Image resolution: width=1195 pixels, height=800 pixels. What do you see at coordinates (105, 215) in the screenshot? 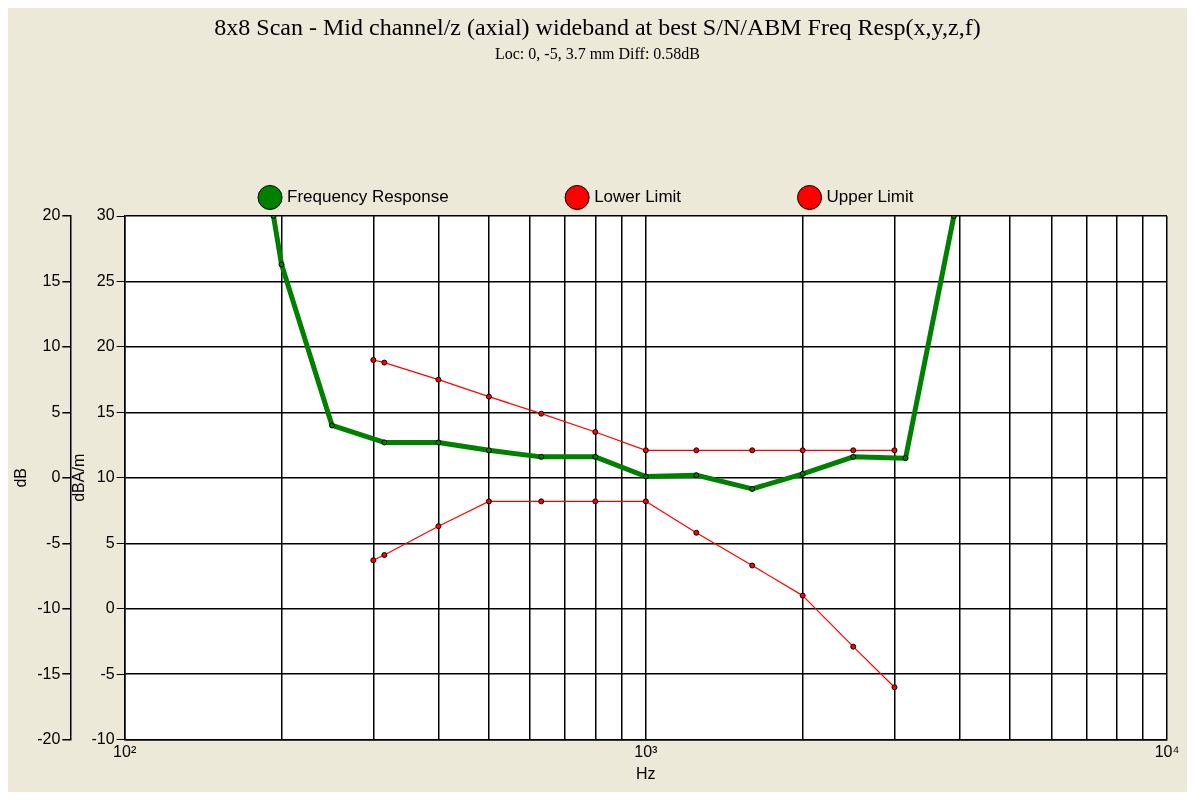
I see `y2-tick-label: 30` at bounding box center [105, 215].